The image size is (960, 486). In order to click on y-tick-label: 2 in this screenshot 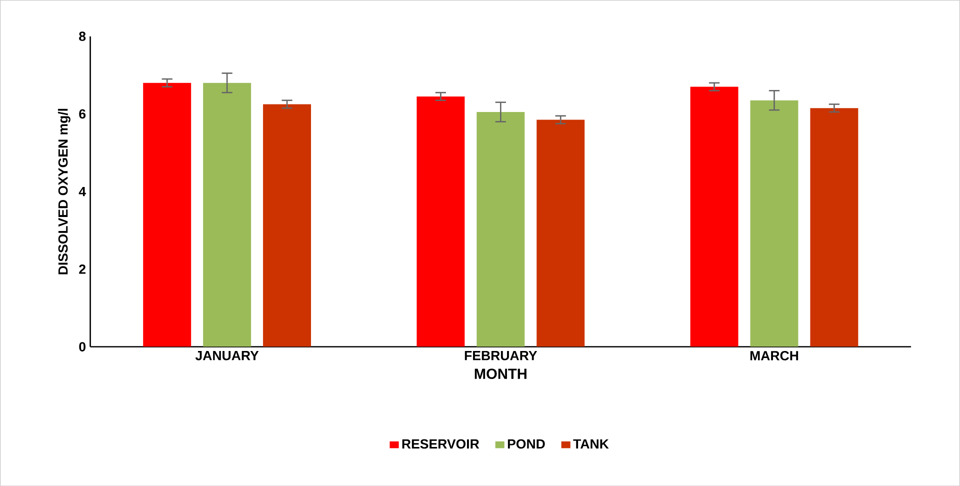, I will do `click(82, 269)`.